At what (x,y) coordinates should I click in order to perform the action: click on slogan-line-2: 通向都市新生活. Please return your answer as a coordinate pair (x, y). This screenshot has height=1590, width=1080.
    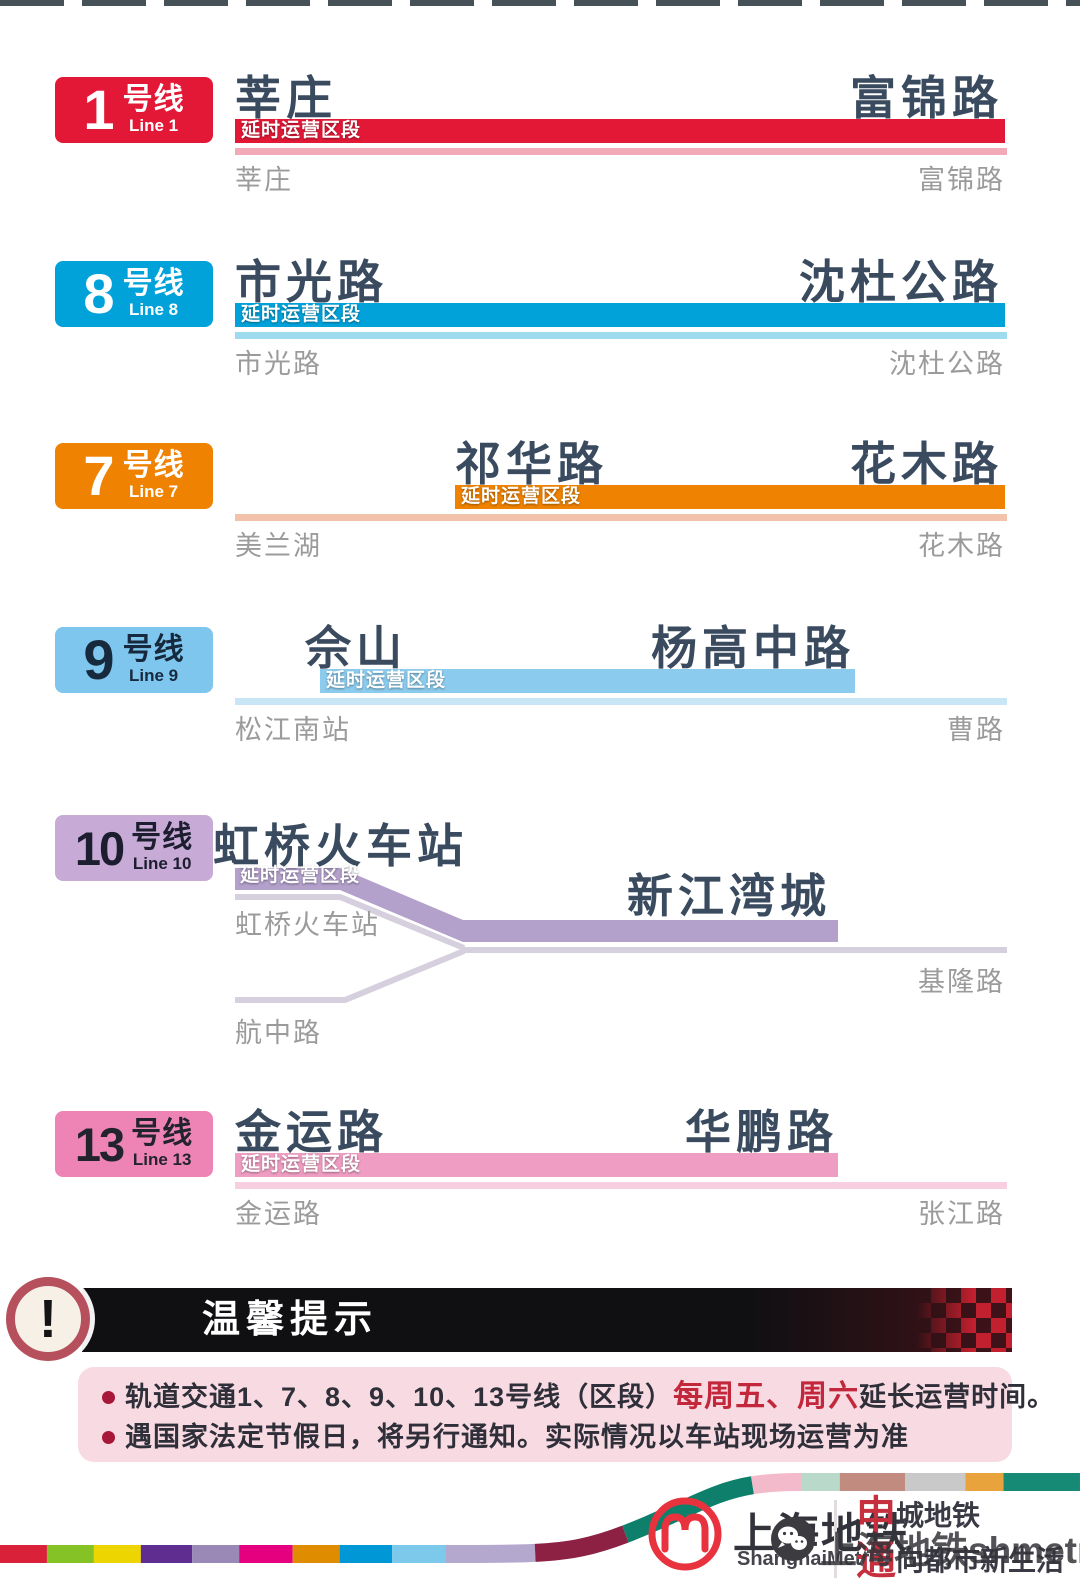
    Looking at the image, I should click on (960, 1563).